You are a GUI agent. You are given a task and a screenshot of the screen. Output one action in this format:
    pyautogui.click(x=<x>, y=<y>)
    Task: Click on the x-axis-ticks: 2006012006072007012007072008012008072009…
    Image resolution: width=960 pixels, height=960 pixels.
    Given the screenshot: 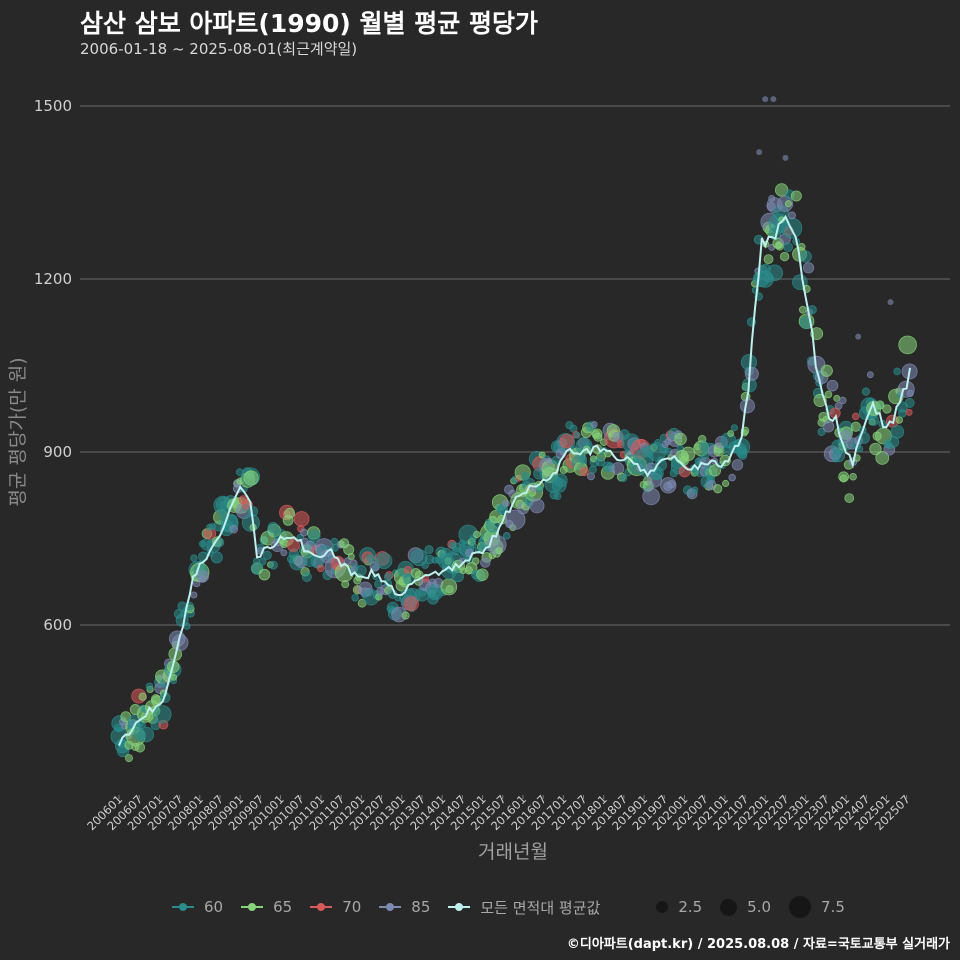 What is the action you would take?
    pyautogui.click(x=498, y=812)
    